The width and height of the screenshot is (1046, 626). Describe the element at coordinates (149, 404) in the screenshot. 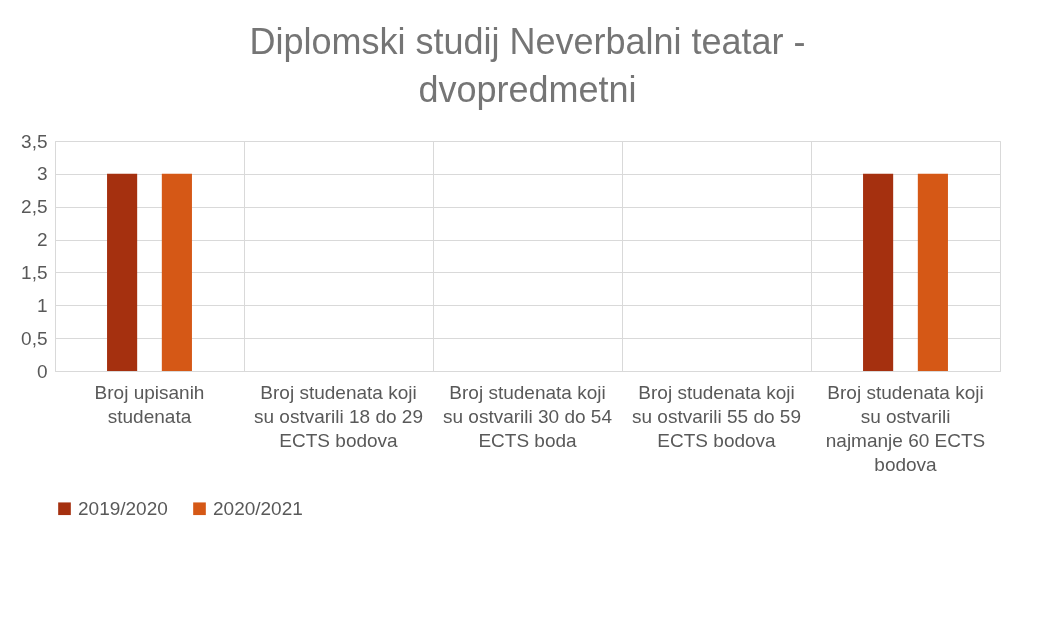

I see `x-tick-label: Broj upisanih studenata` at that location.